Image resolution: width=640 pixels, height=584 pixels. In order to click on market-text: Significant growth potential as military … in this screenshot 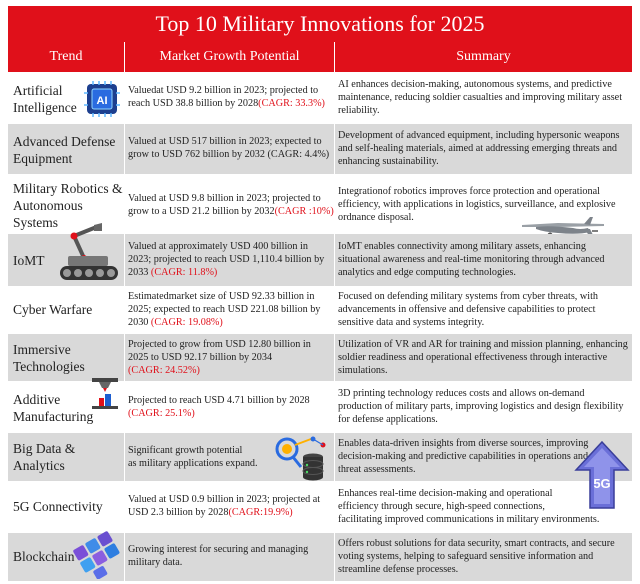, I will do `click(193, 457)`.